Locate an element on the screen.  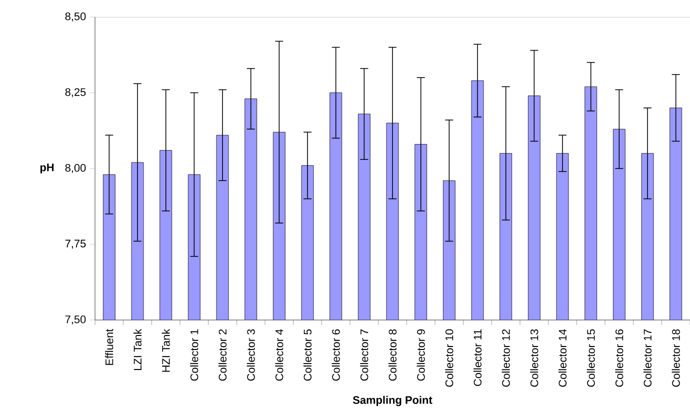
y-tick-label: 8,50 is located at coordinates (75, 17).